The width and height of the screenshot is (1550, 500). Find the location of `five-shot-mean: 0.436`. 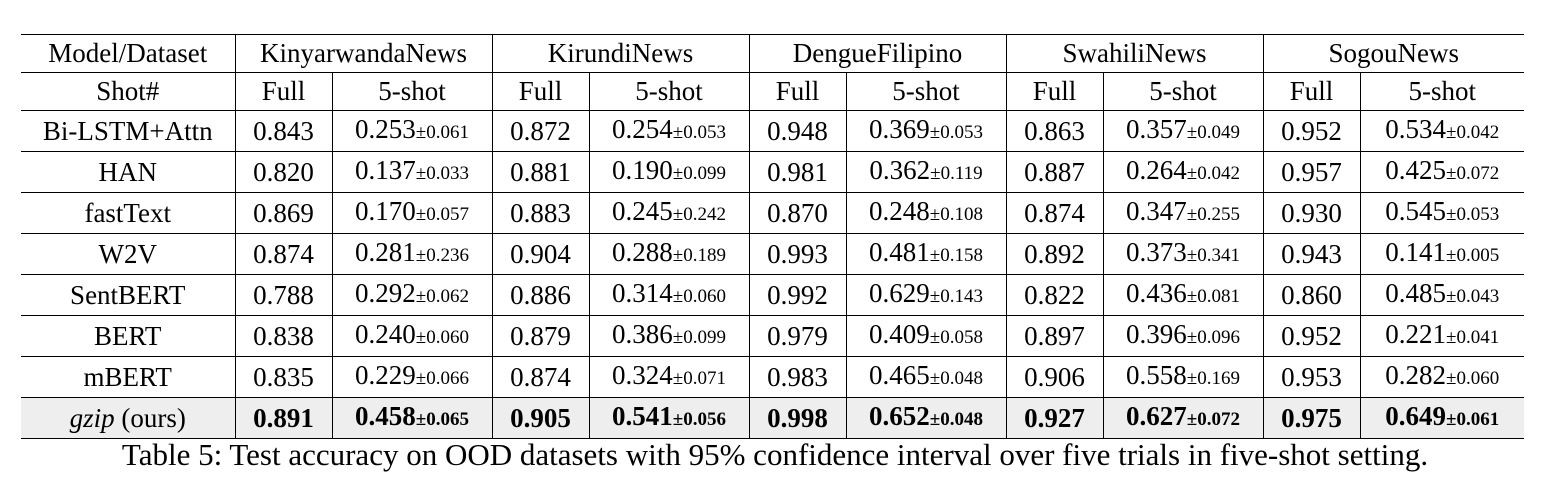

five-shot-mean: 0.436 is located at coordinates (1156, 293).